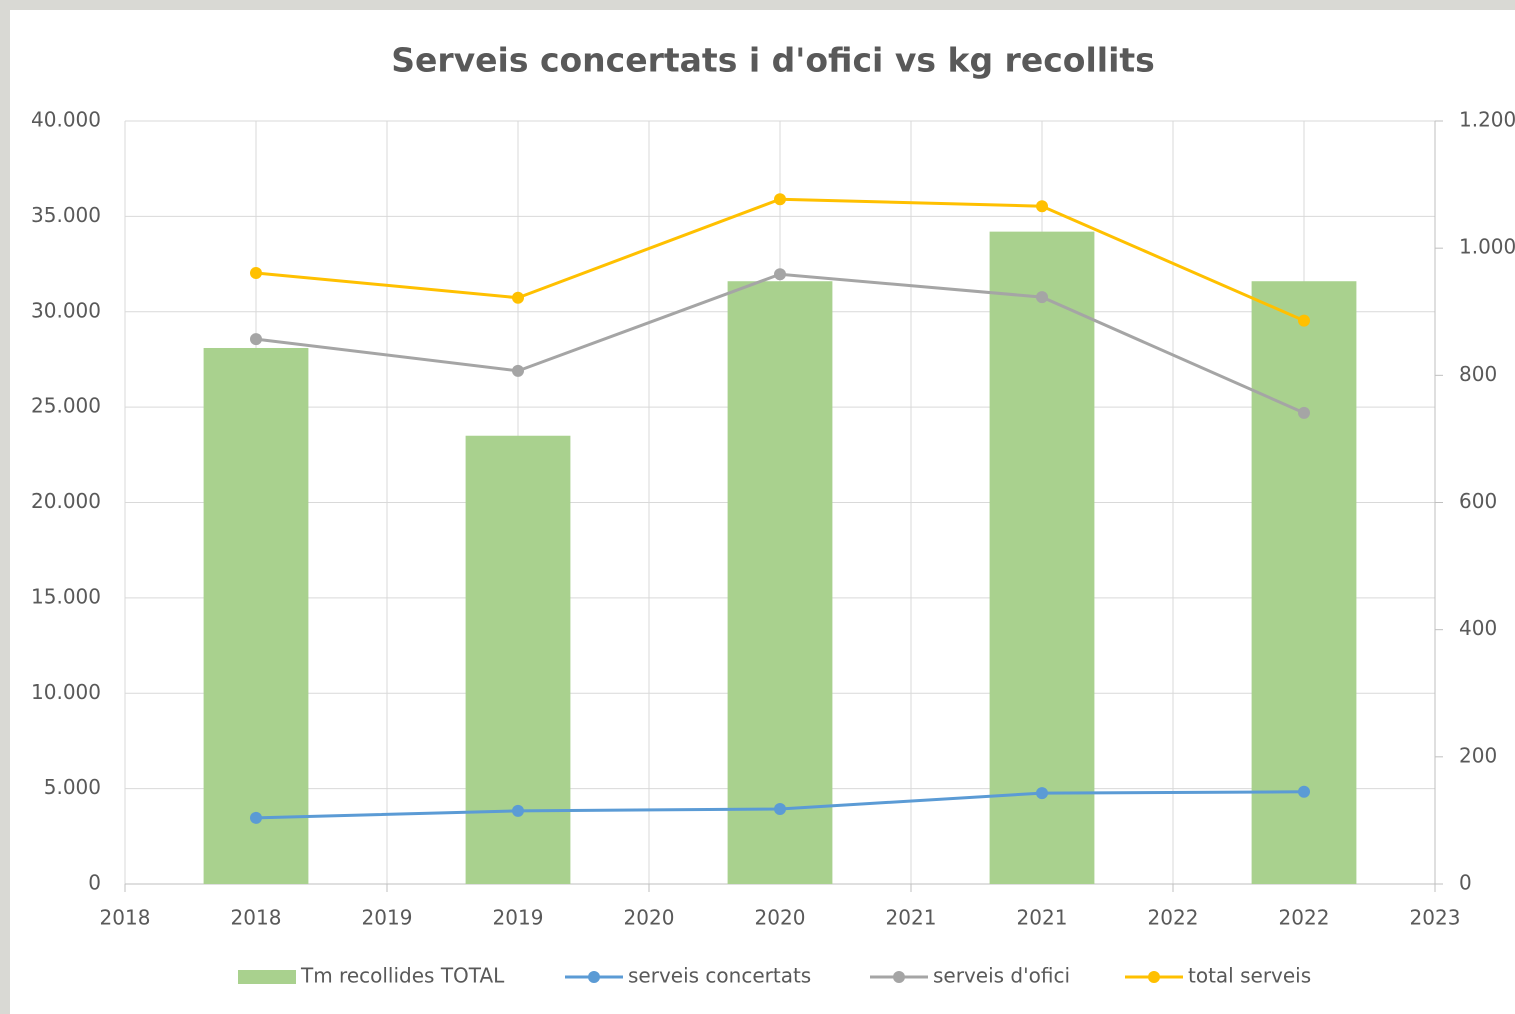  I want to click on legend-label: total serveis, so click(1249, 976).